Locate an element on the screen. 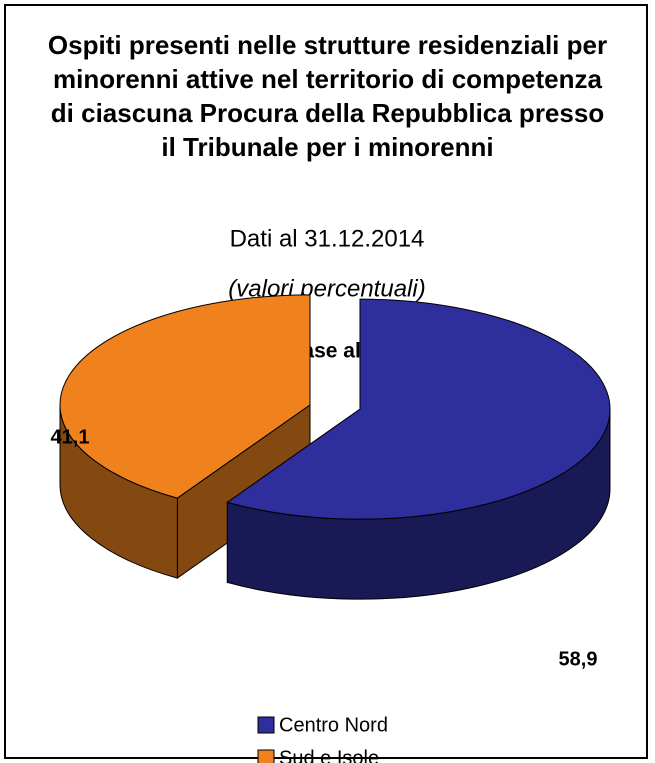 Image resolution: width=655 pixels, height=763 pixels. slice-top is located at coordinates (185, 396).